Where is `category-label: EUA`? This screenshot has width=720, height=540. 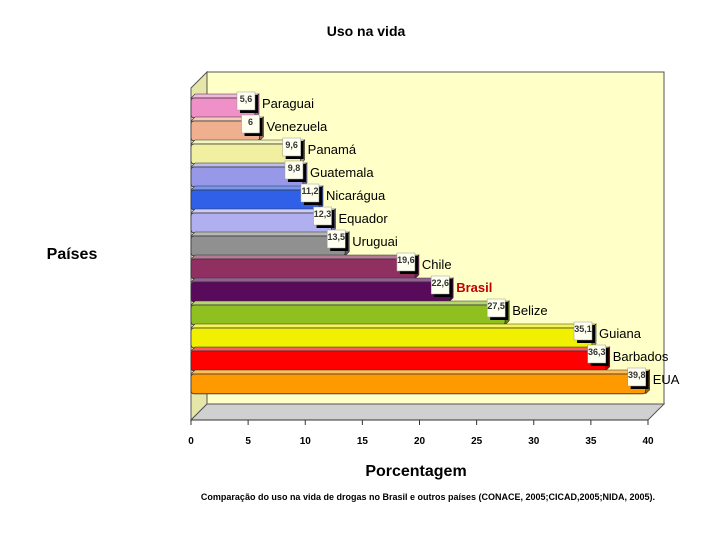
category-label: EUA is located at coordinates (666, 379).